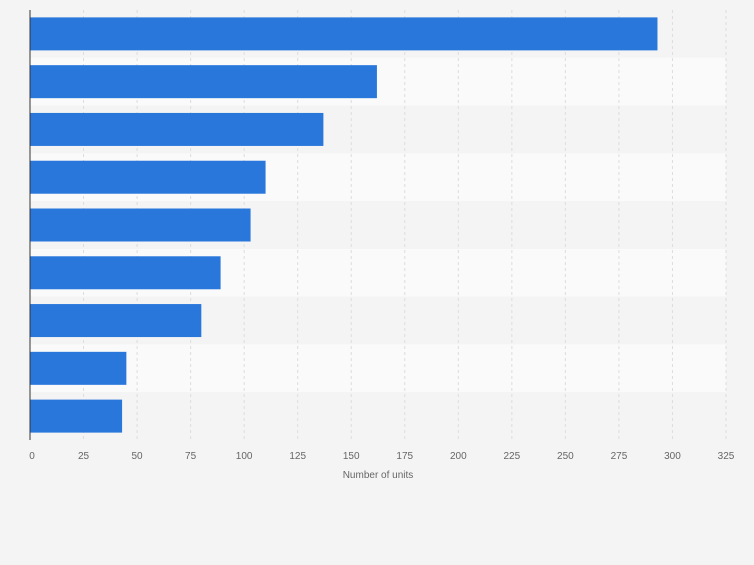  What do you see at coordinates (378, 475) in the screenshot?
I see `x-axis-label: Number of units` at bounding box center [378, 475].